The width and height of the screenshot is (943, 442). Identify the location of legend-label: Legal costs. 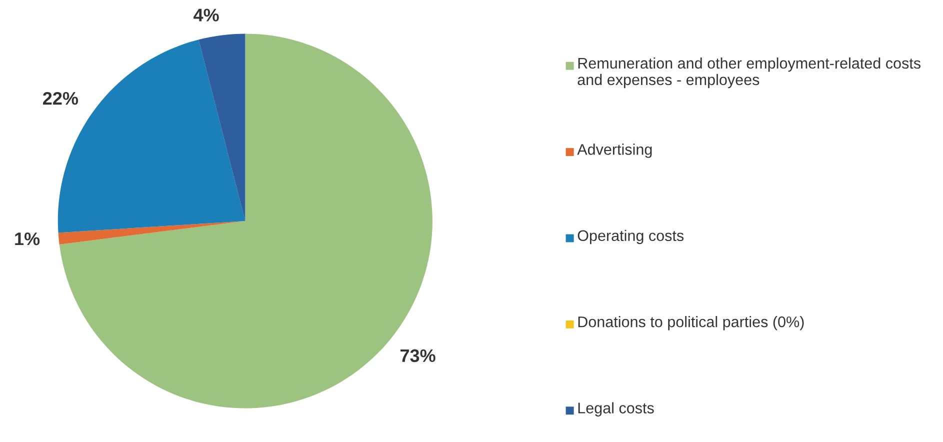
(616, 409).